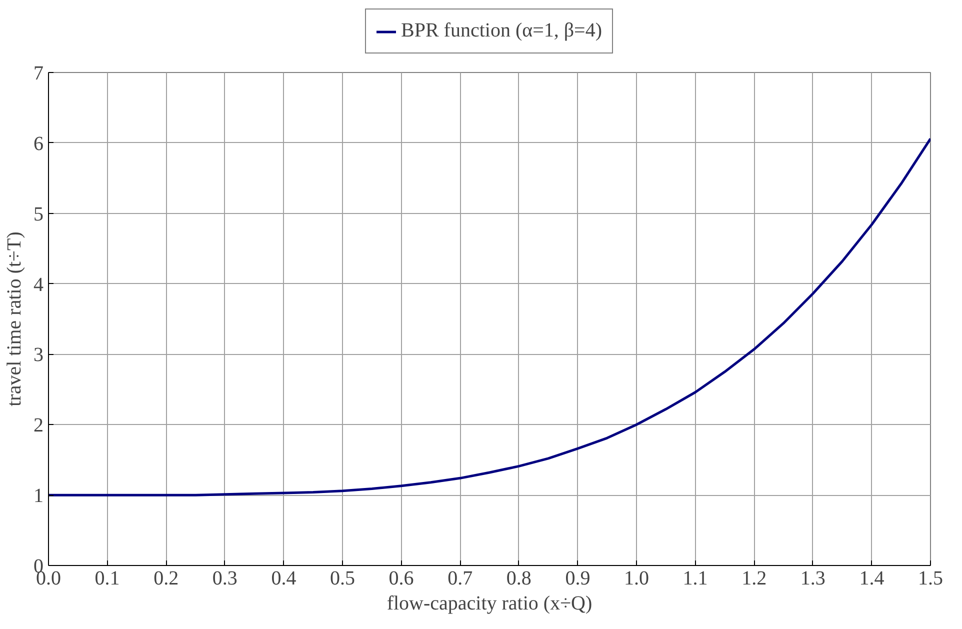  I want to click on x-tick-label: 0.8, so click(519, 579).